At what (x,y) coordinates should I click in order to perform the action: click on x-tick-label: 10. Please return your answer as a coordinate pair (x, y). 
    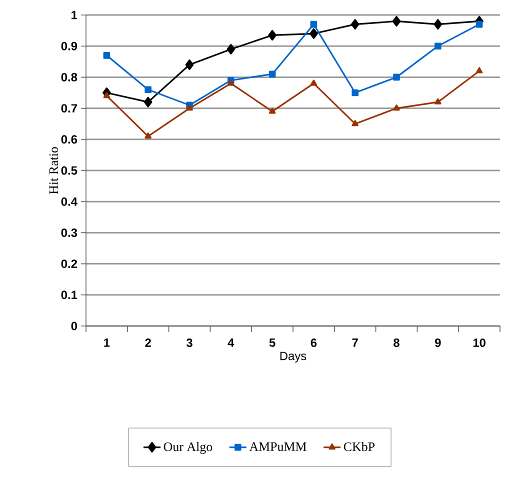
    Looking at the image, I should click on (479, 342).